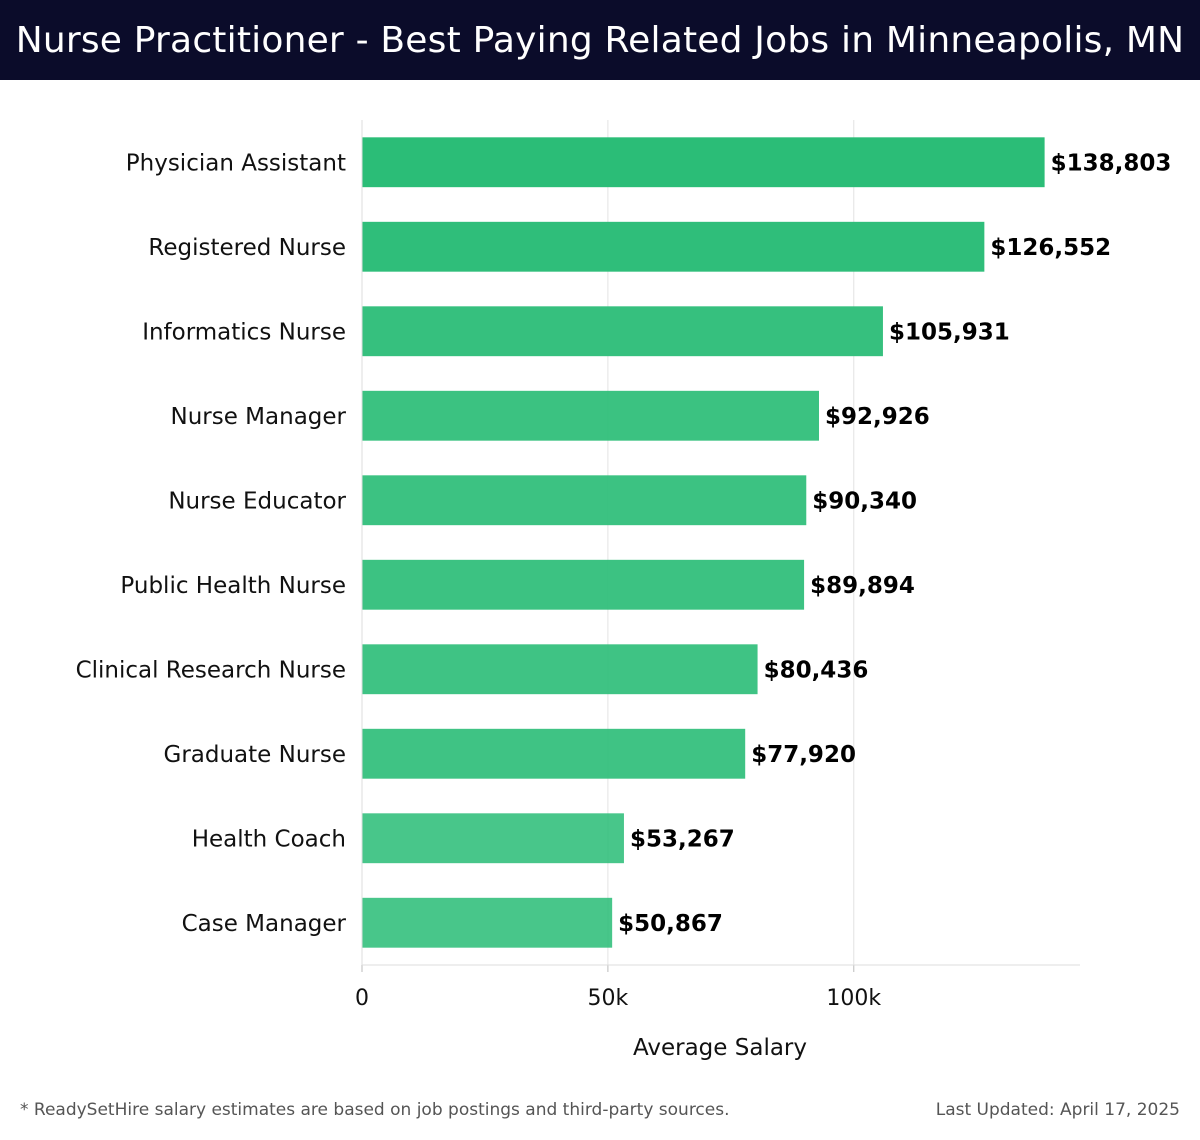  I want to click on category-label: Registered Nurse, so click(247, 248).